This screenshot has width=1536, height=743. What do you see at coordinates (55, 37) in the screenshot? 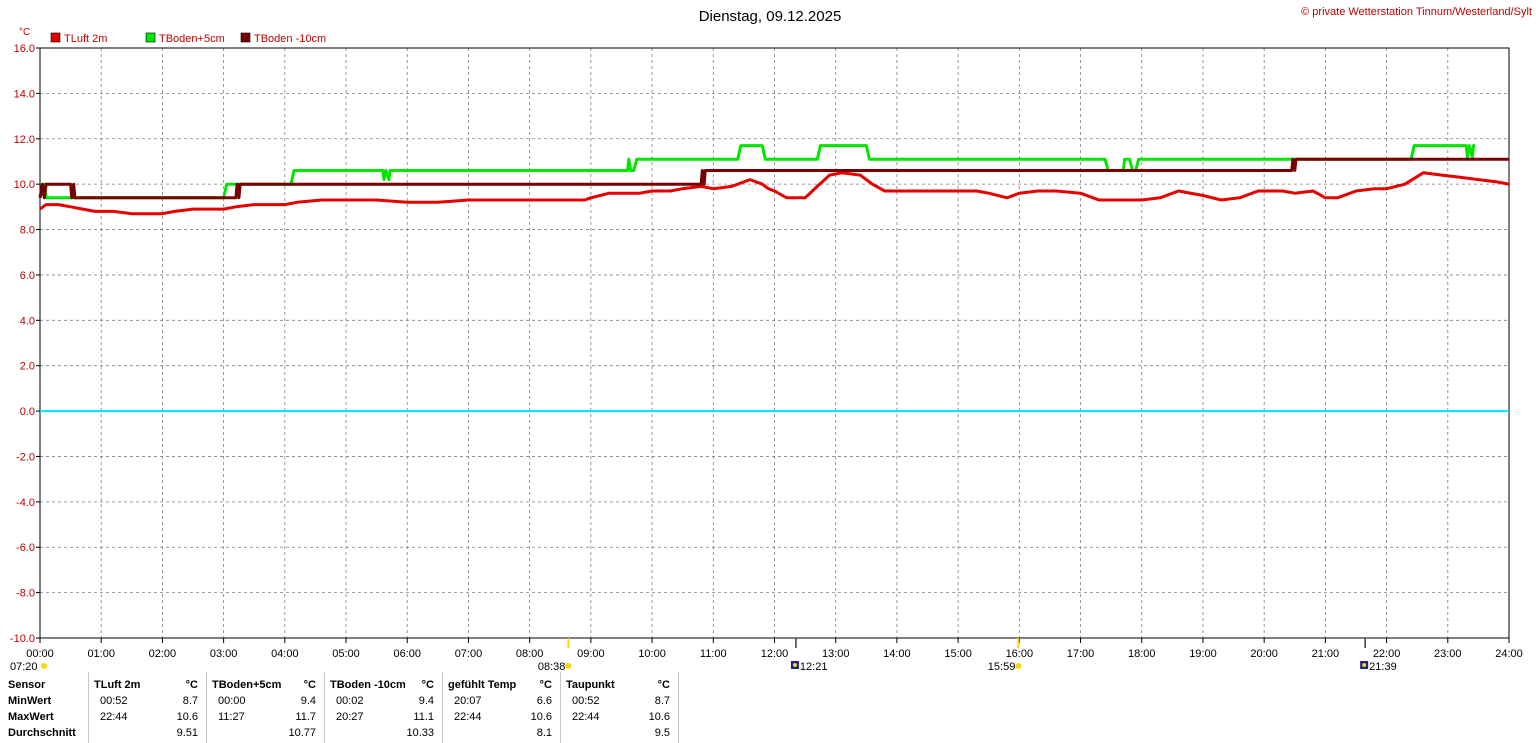
I see `legend-swatch-tluft` at bounding box center [55, 37].